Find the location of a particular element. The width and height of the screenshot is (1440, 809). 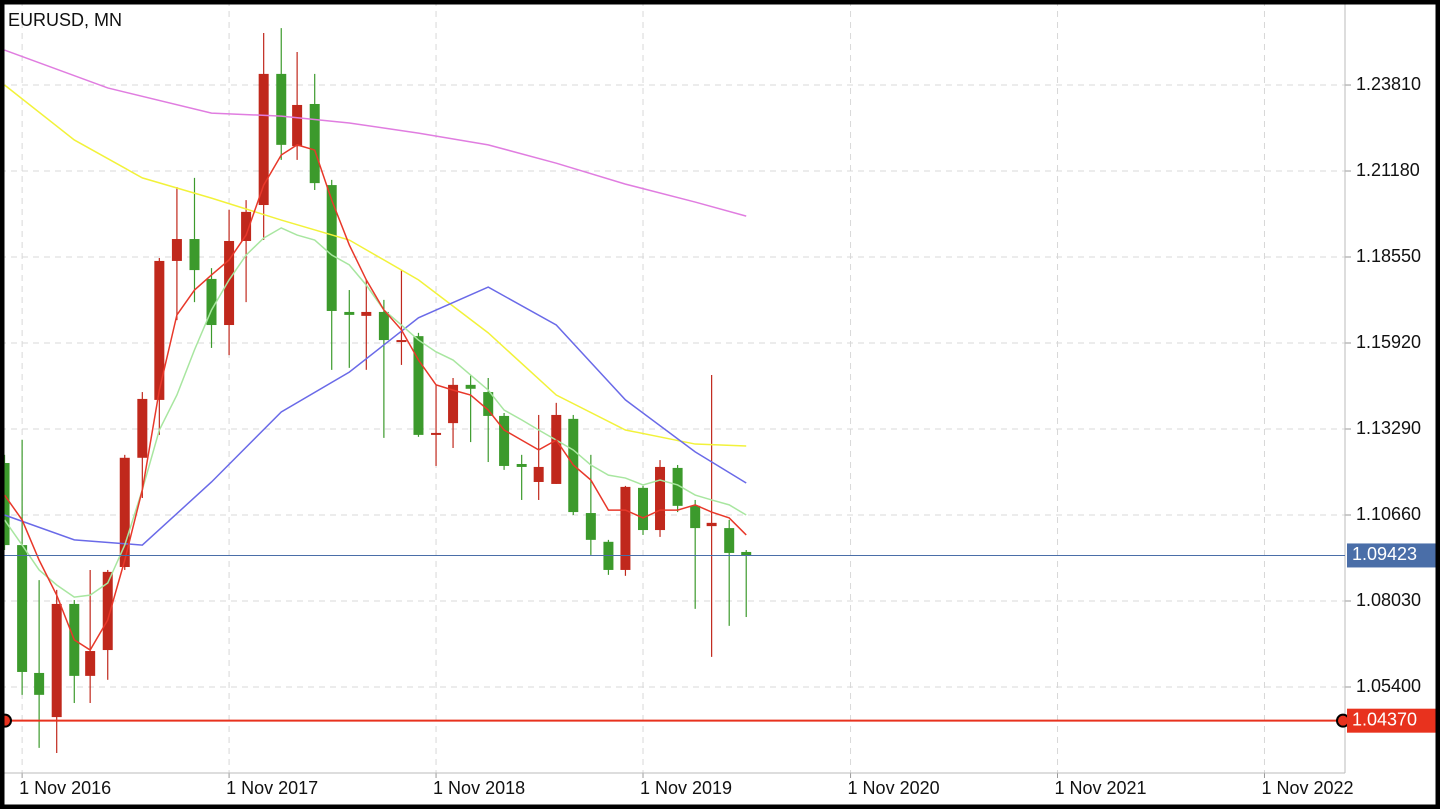

x-tick-label: 1 Nov 2016 is located at coordinates (65, 788).